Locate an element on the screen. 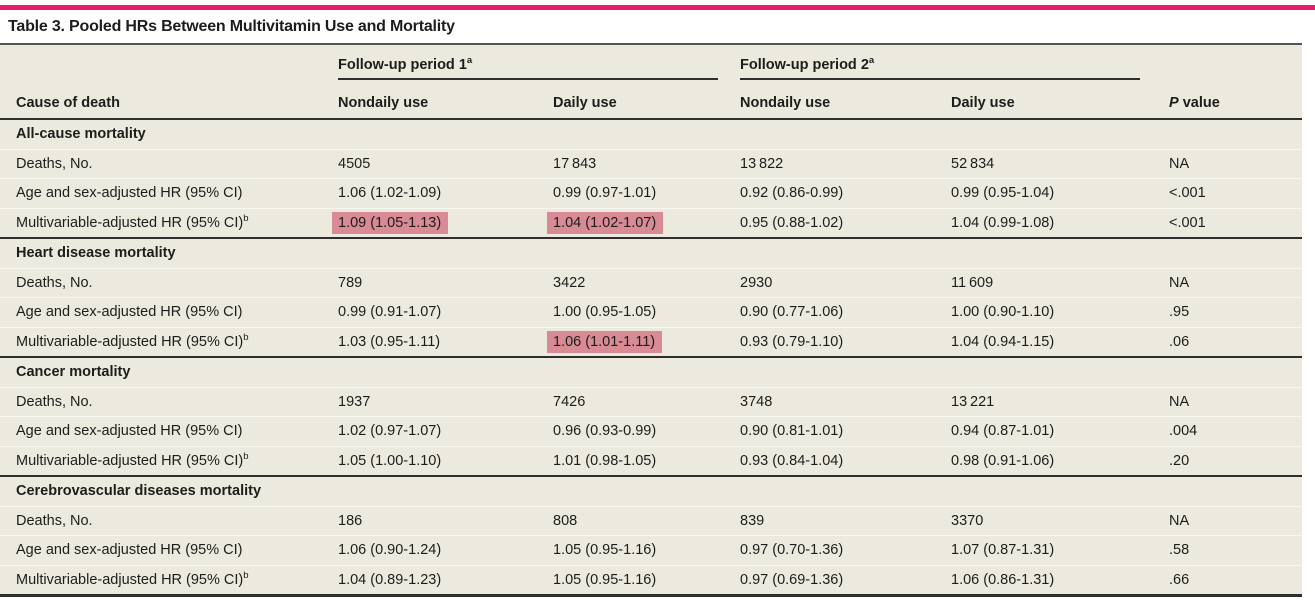  col-header-daily-1: Daily use is located at coordinates (646, 100).